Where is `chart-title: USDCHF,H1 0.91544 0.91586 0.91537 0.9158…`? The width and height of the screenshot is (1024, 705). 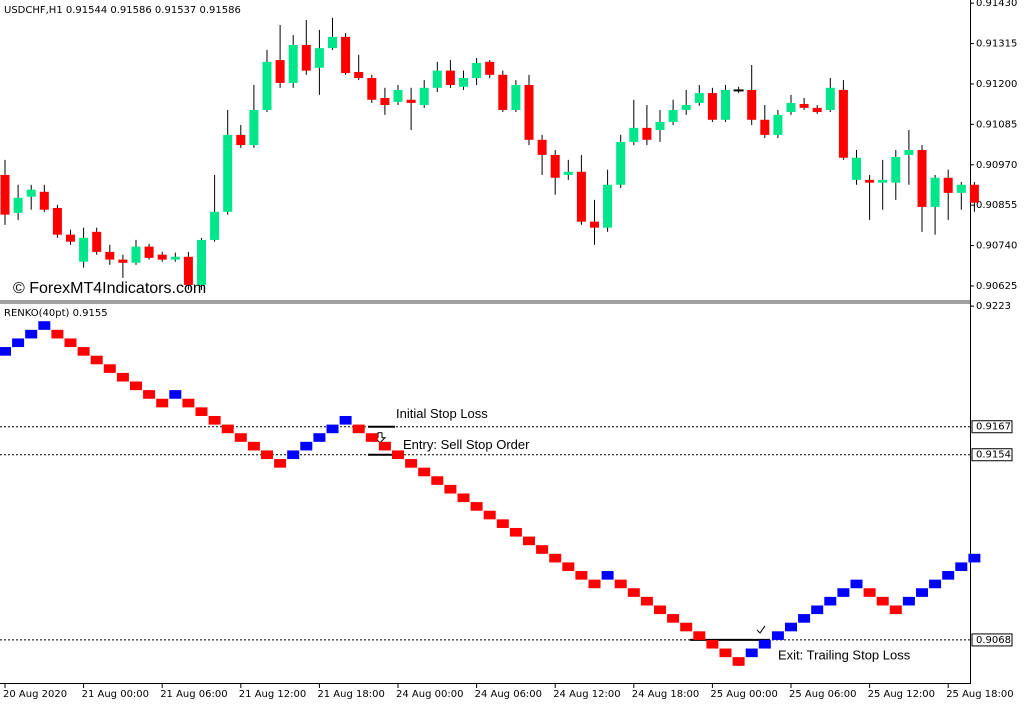 chart-title: USDCHF,H1 0.91544 0.91586 0.91537 0.9158… is located at coordinates (122, 10).